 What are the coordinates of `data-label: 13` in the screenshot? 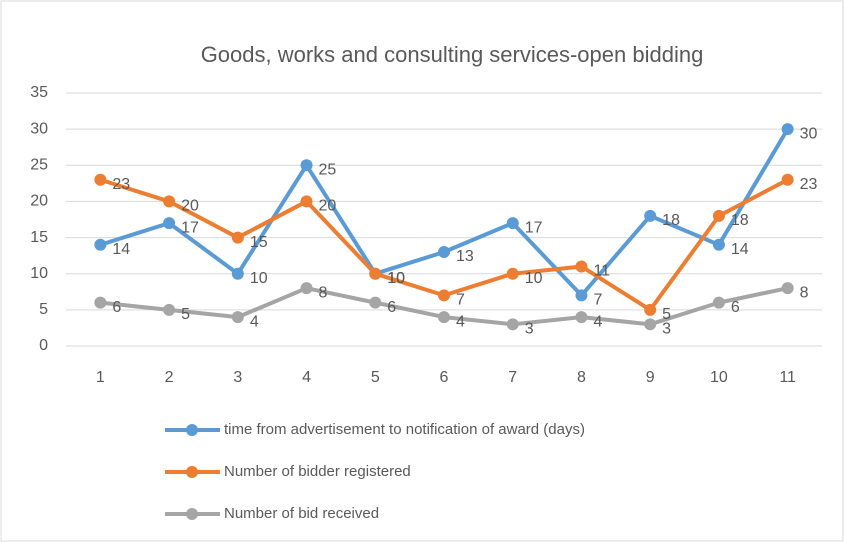 It's located at (465, 256).